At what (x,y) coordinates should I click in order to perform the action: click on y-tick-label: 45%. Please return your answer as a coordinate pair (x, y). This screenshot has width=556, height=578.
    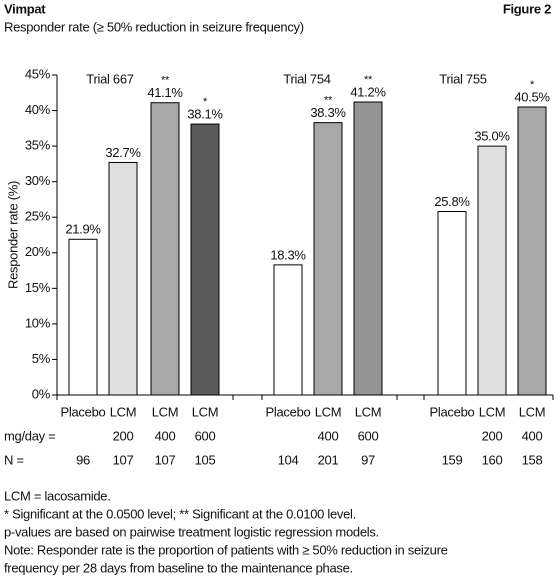
    Looking at the image, I should click on (38, 73).